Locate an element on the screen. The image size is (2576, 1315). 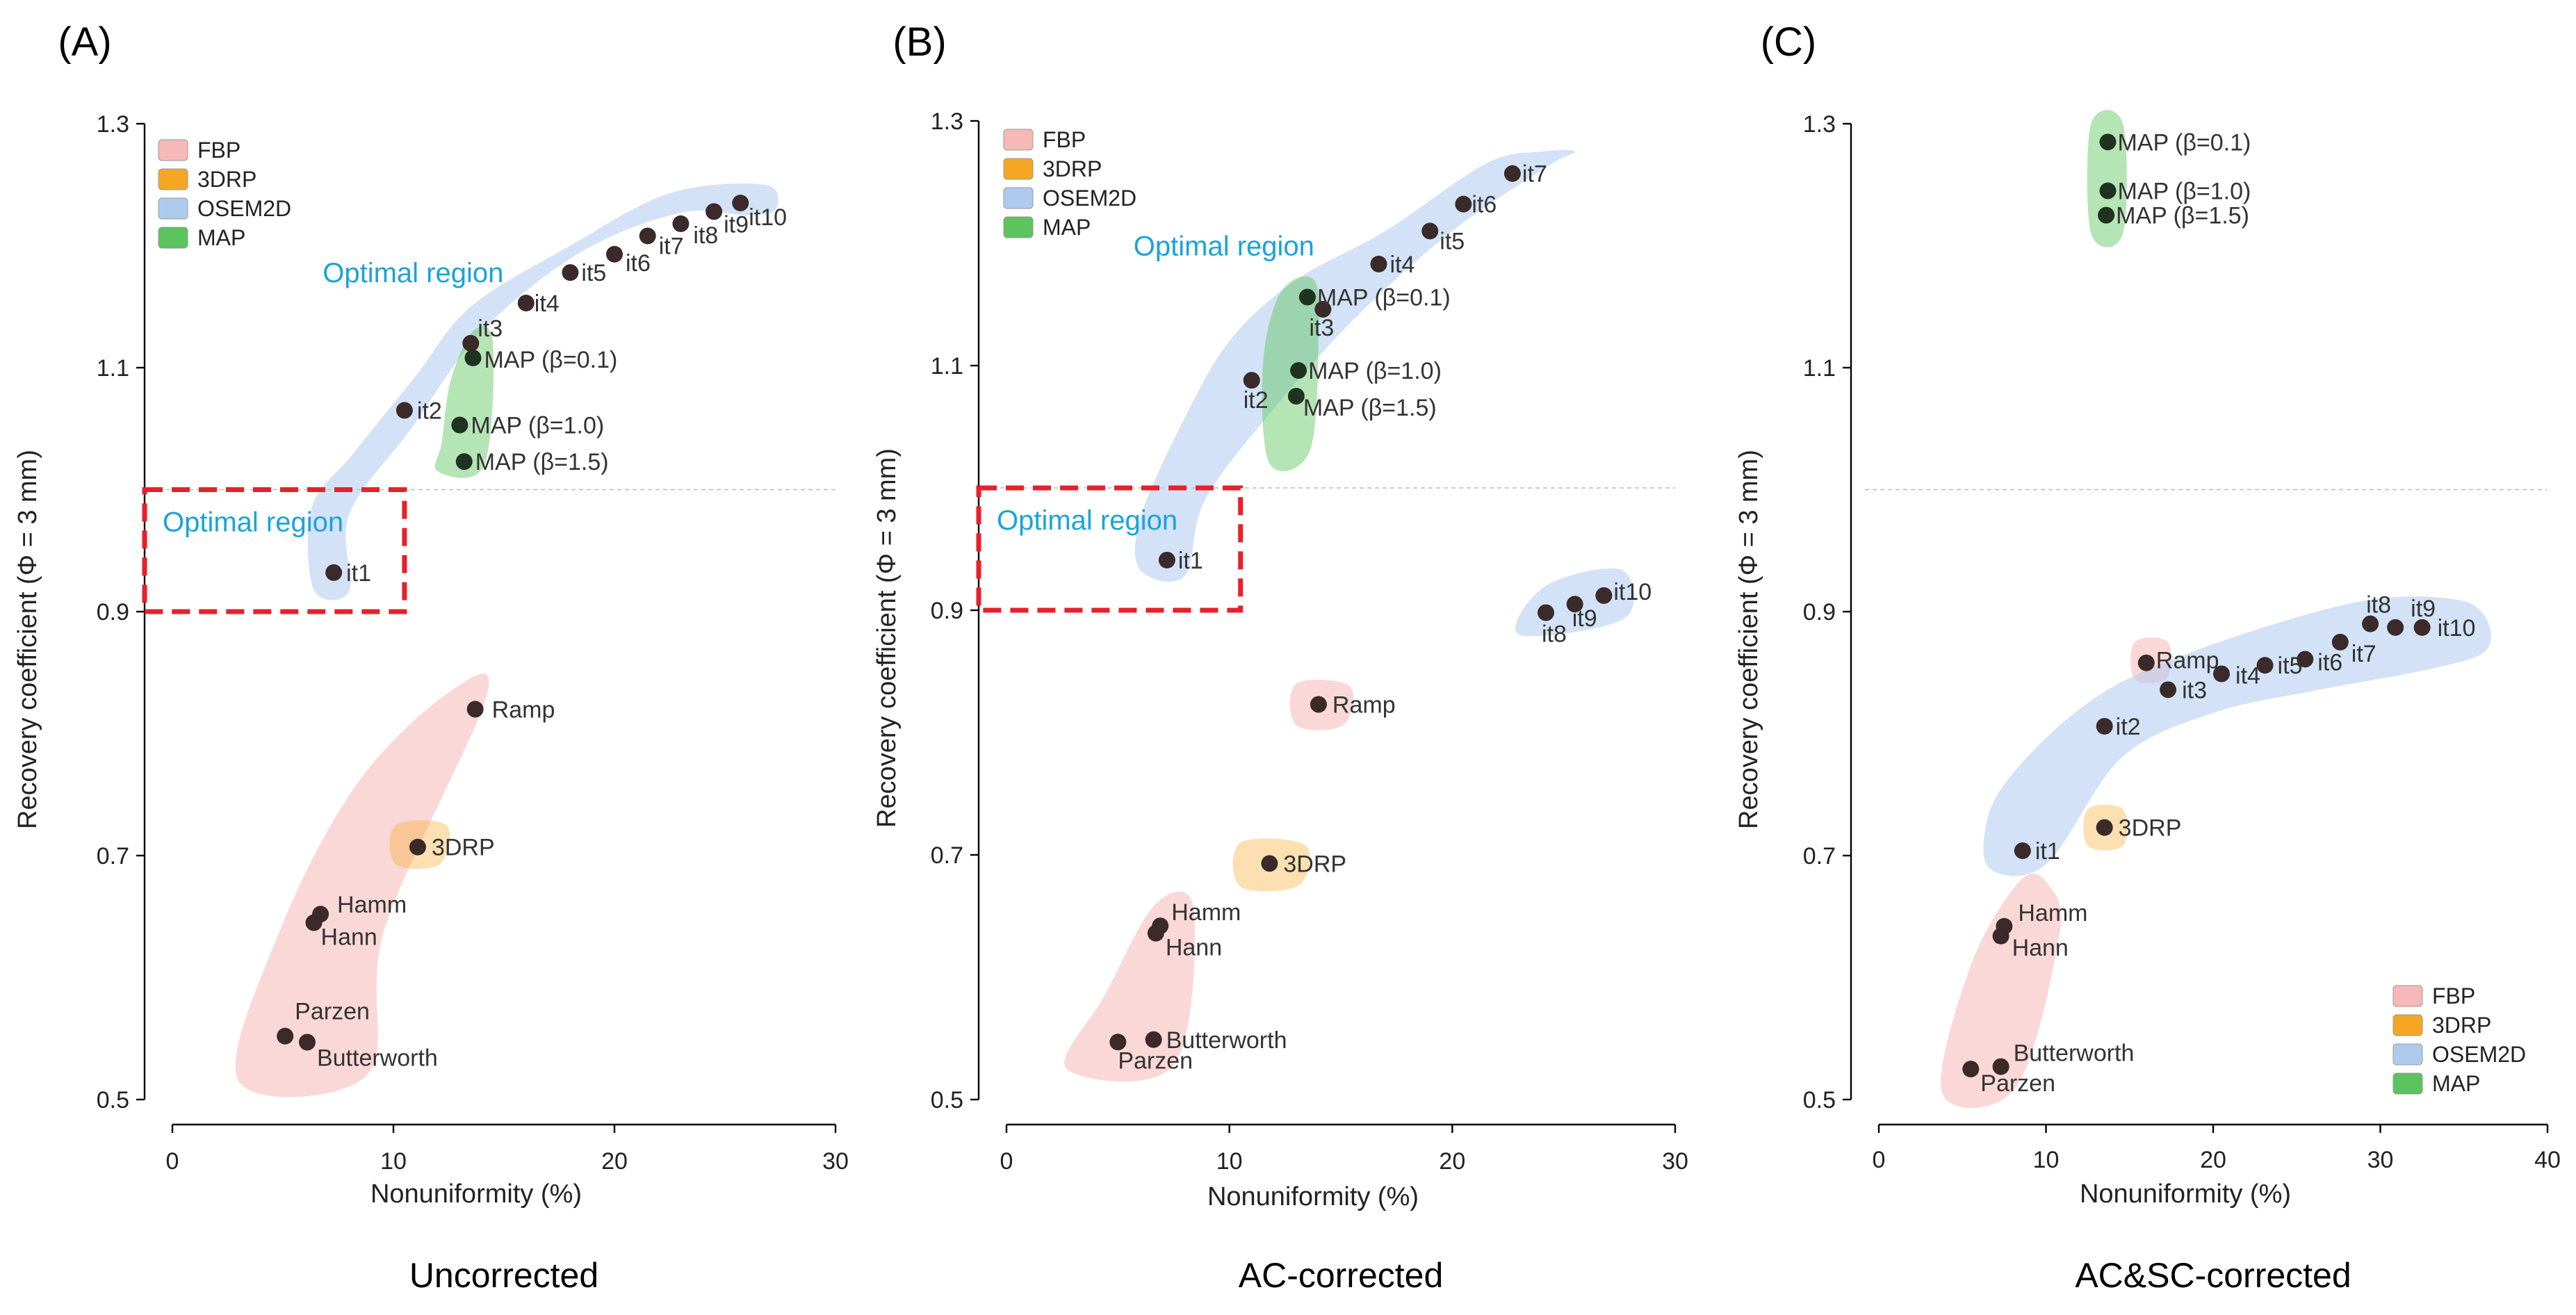
data-label: it8 is located at coordinates (705, 236).